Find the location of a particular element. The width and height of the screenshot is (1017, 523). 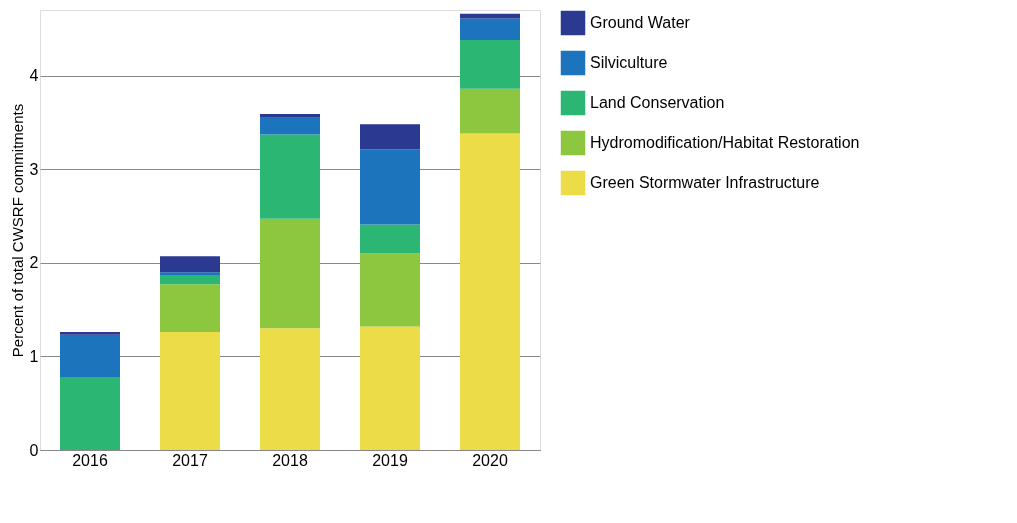

y-tick-label: 2 is located at coordinates (34, 263).